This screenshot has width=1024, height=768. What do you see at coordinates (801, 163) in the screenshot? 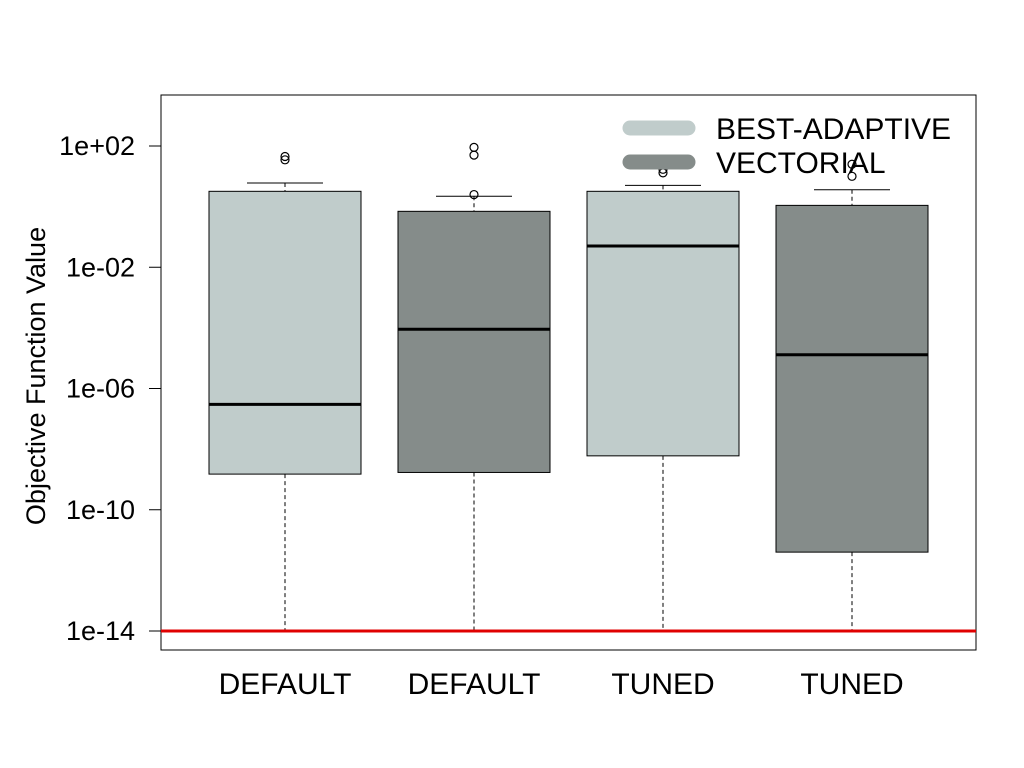
I see `legend-label: VECTORIAL` at bounding box center [801, 163].